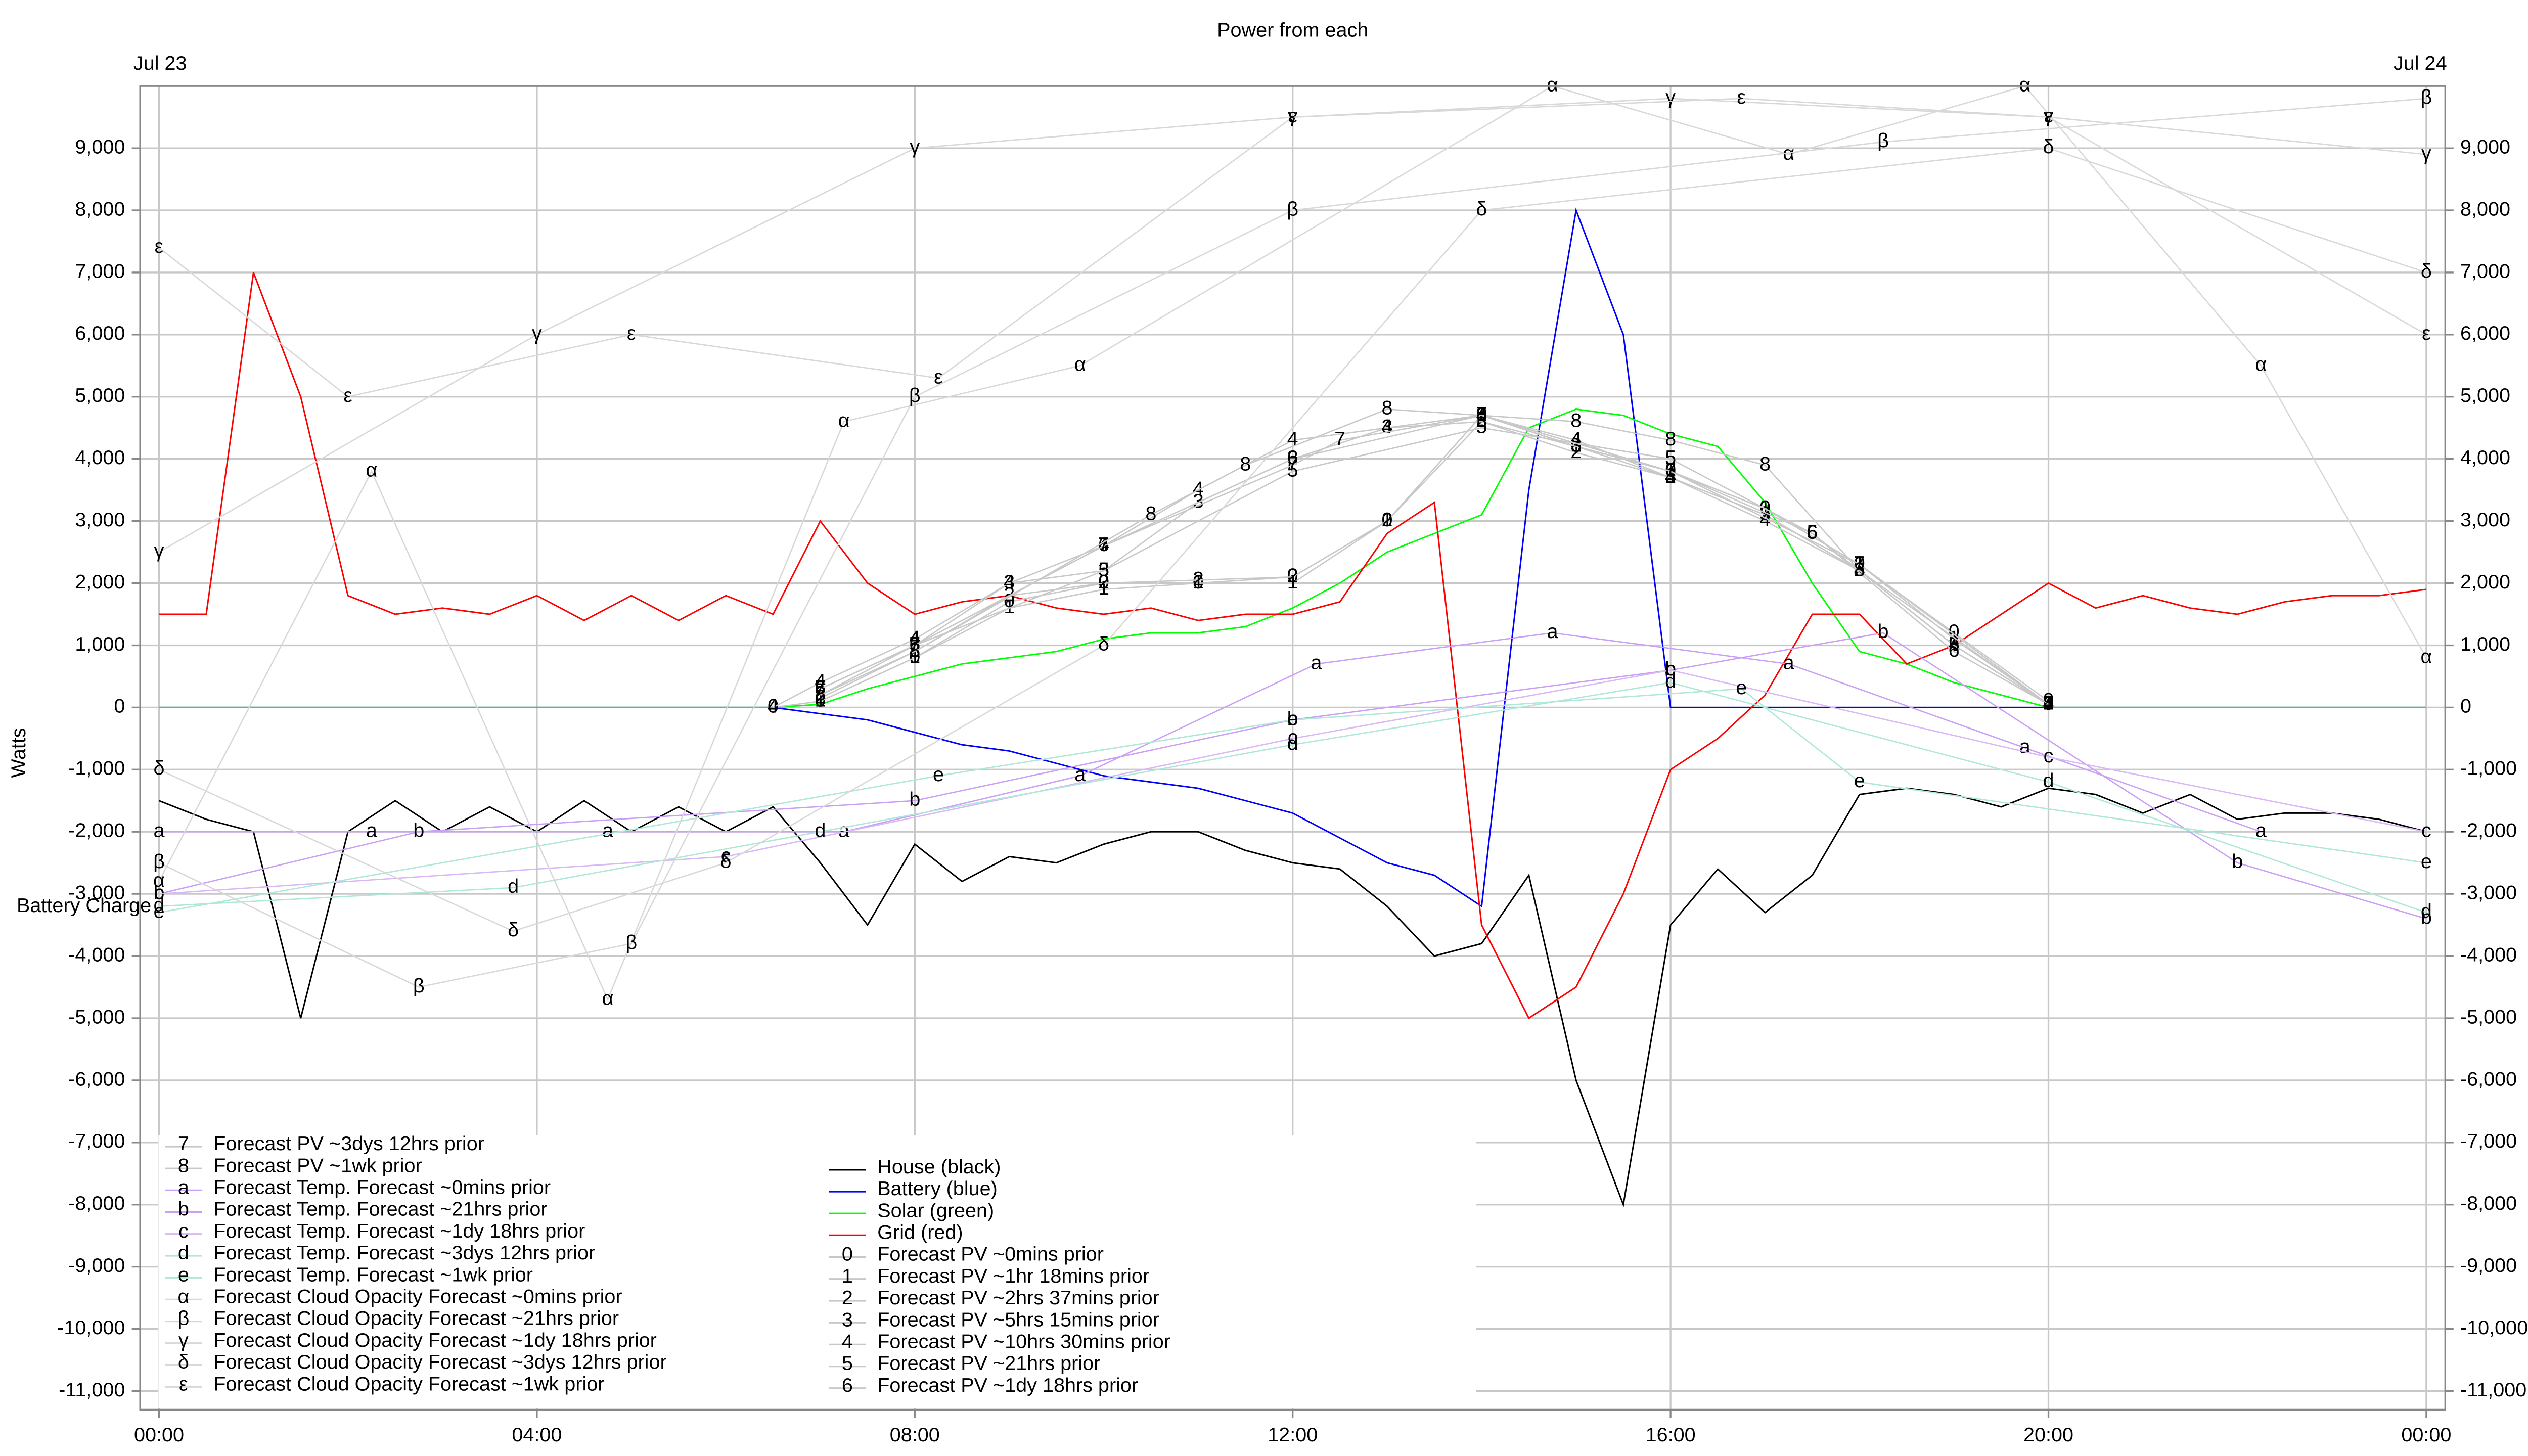  I want to click on legend-label: Forecast Temp. Forecast ~21hrs prior, so click(380, 1209).